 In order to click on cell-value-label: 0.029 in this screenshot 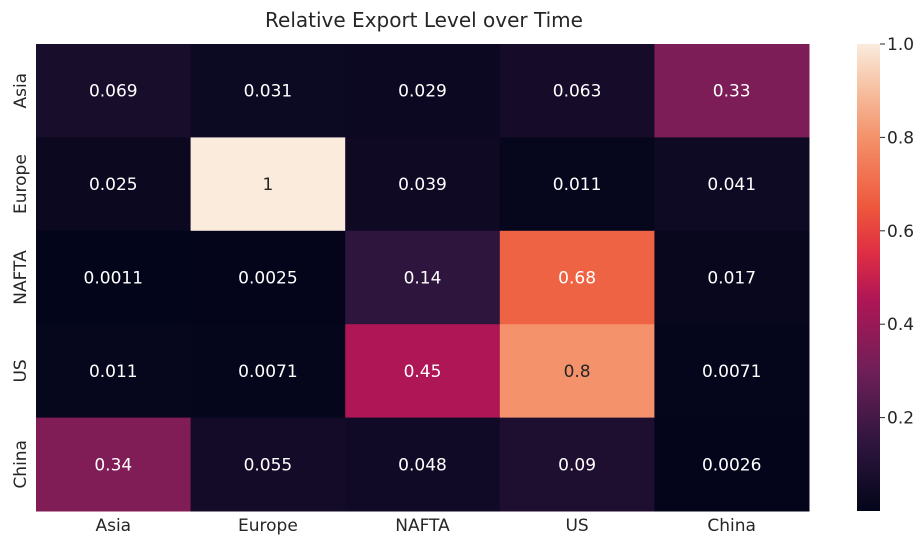, I will do `click(422, 92)`.